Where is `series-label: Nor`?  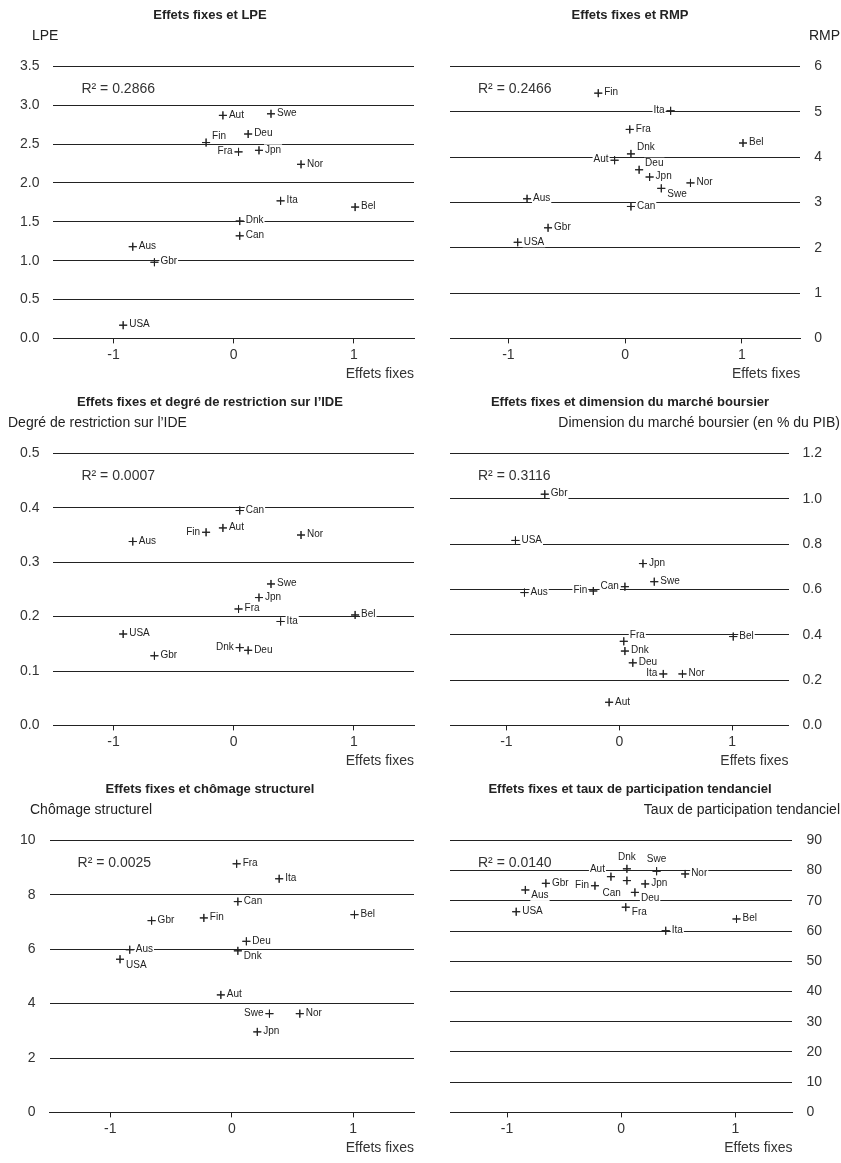 series-label: Nor is located at coordinates (315, 163).